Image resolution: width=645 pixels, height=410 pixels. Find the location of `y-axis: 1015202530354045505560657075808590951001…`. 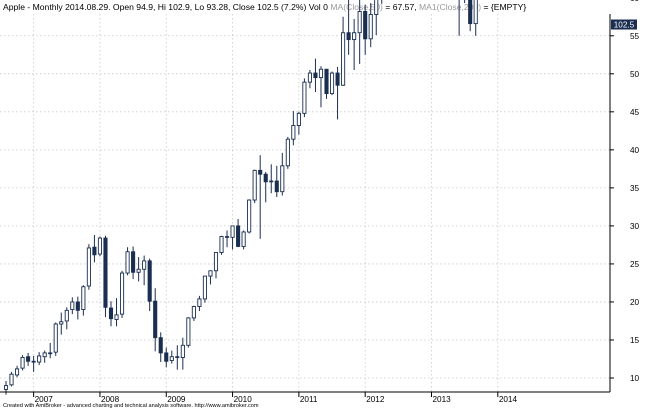

y-axis: 1015202530354045505560657075808590951001… is located at coordinates (625, 191).